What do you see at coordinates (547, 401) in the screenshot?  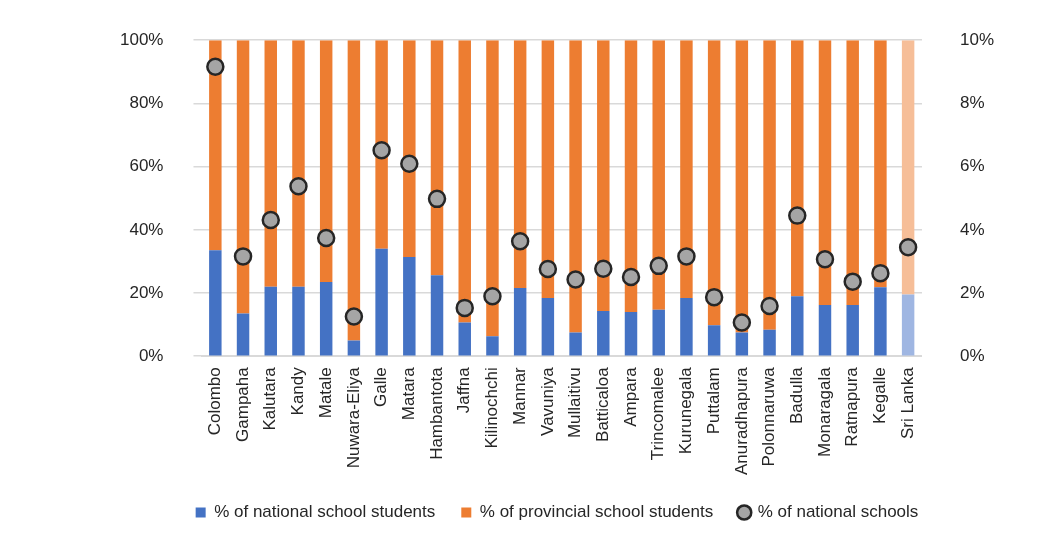 I see `x-tick-label: Vavuniya` at bounding box center [547, 401].